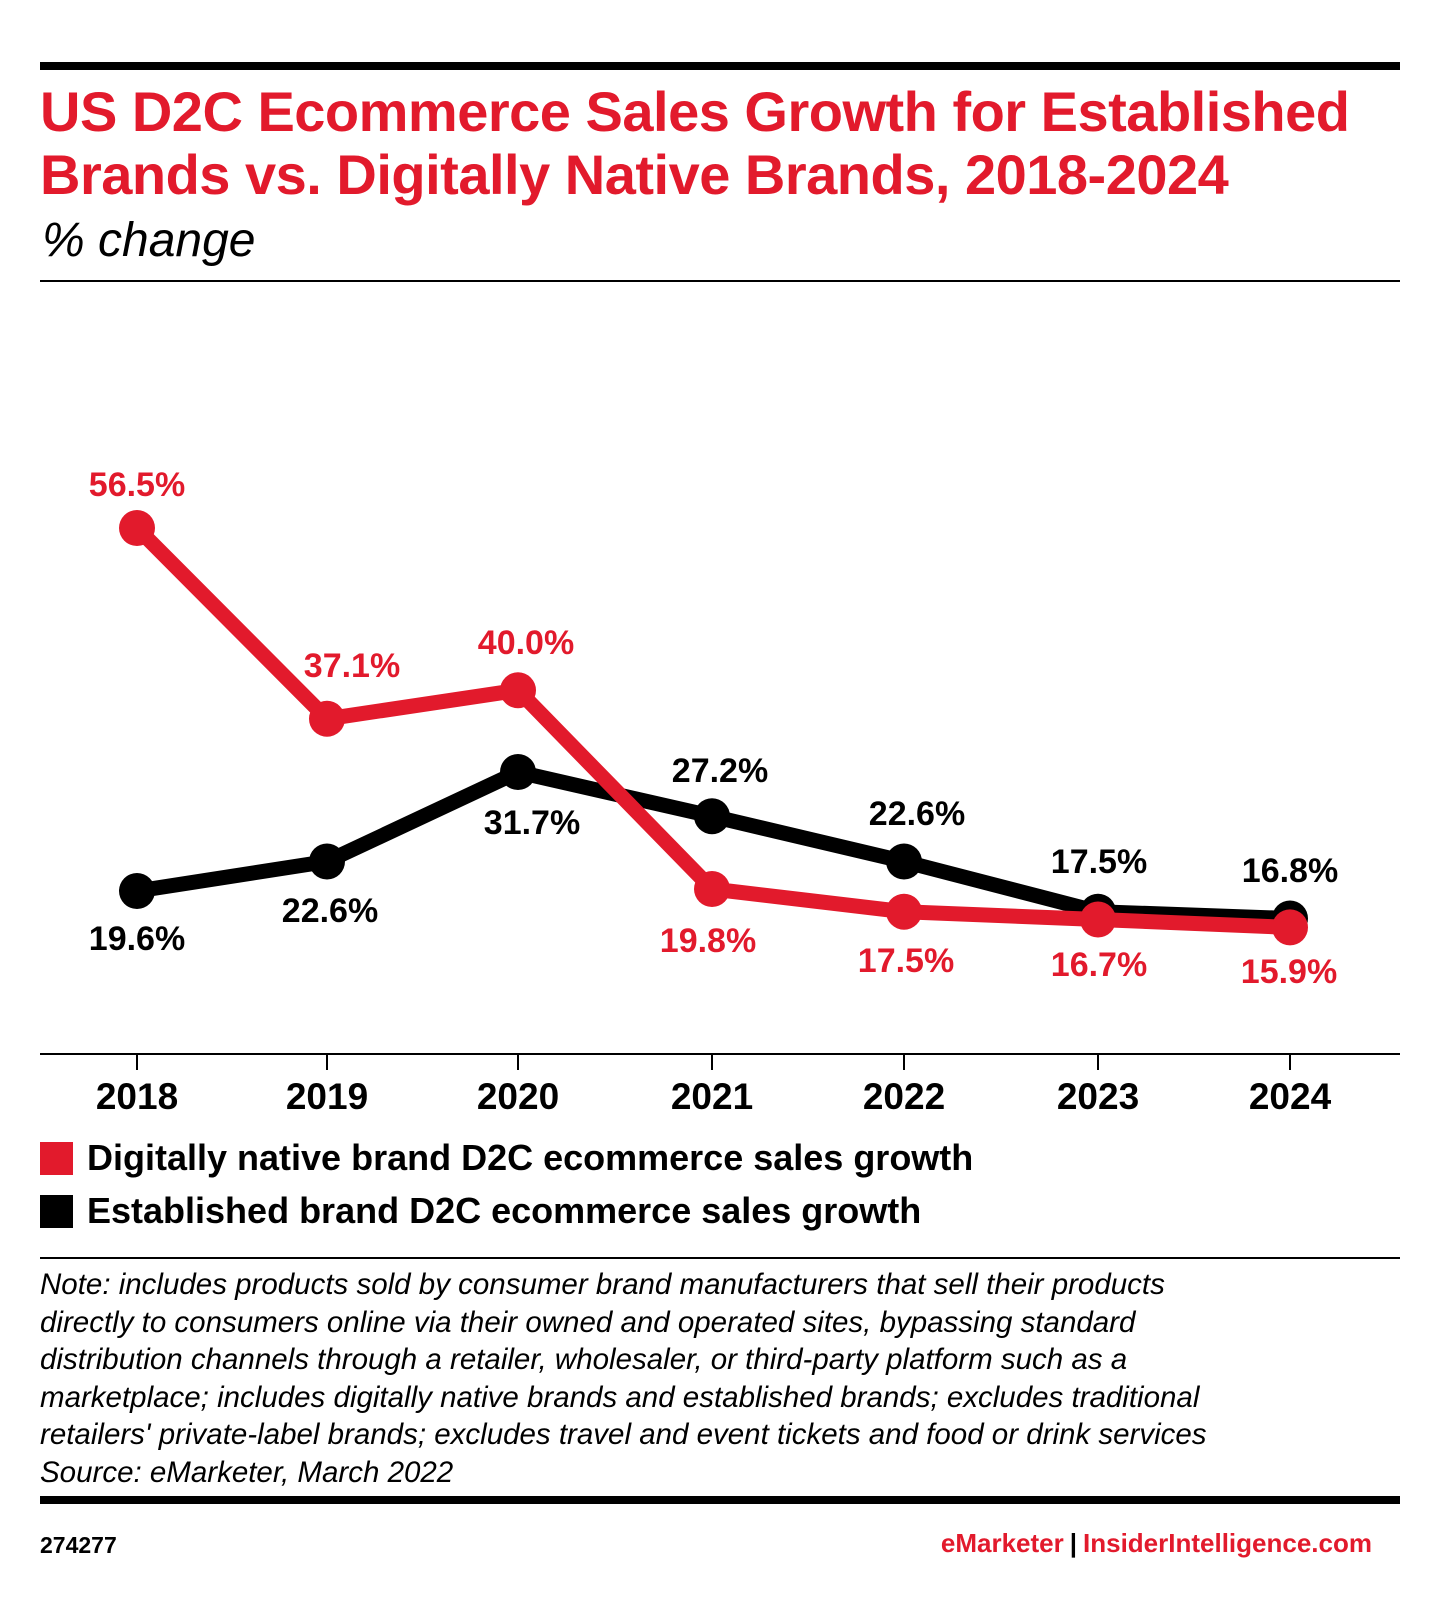 This screenshot has width=1430, height=1598. What do you see at coordinates (518, 1096) in the screenshot?
I see `x-axis-label-2020: 2020` at bounding box center [518, 1096].